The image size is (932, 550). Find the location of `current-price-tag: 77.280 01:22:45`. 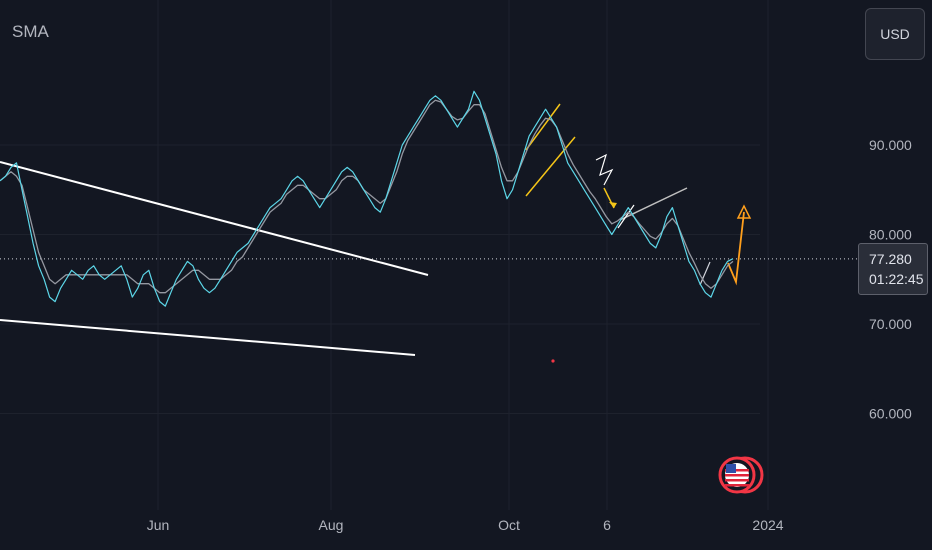

current-price-tag: 77.280 01:22:45 is located at coordinates (893, 269).